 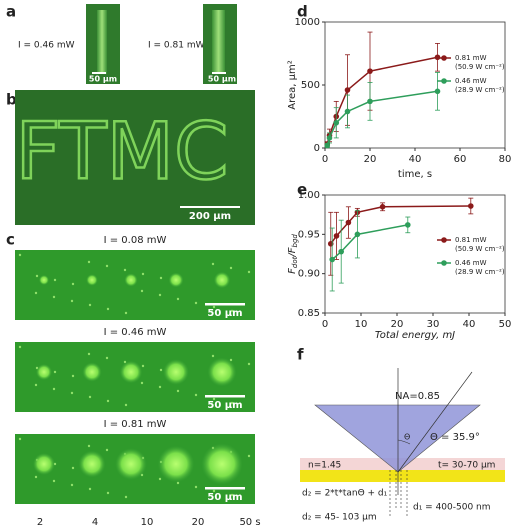 I want to click on power-label: I = 0.08 mW, so click(x=135, y=240).